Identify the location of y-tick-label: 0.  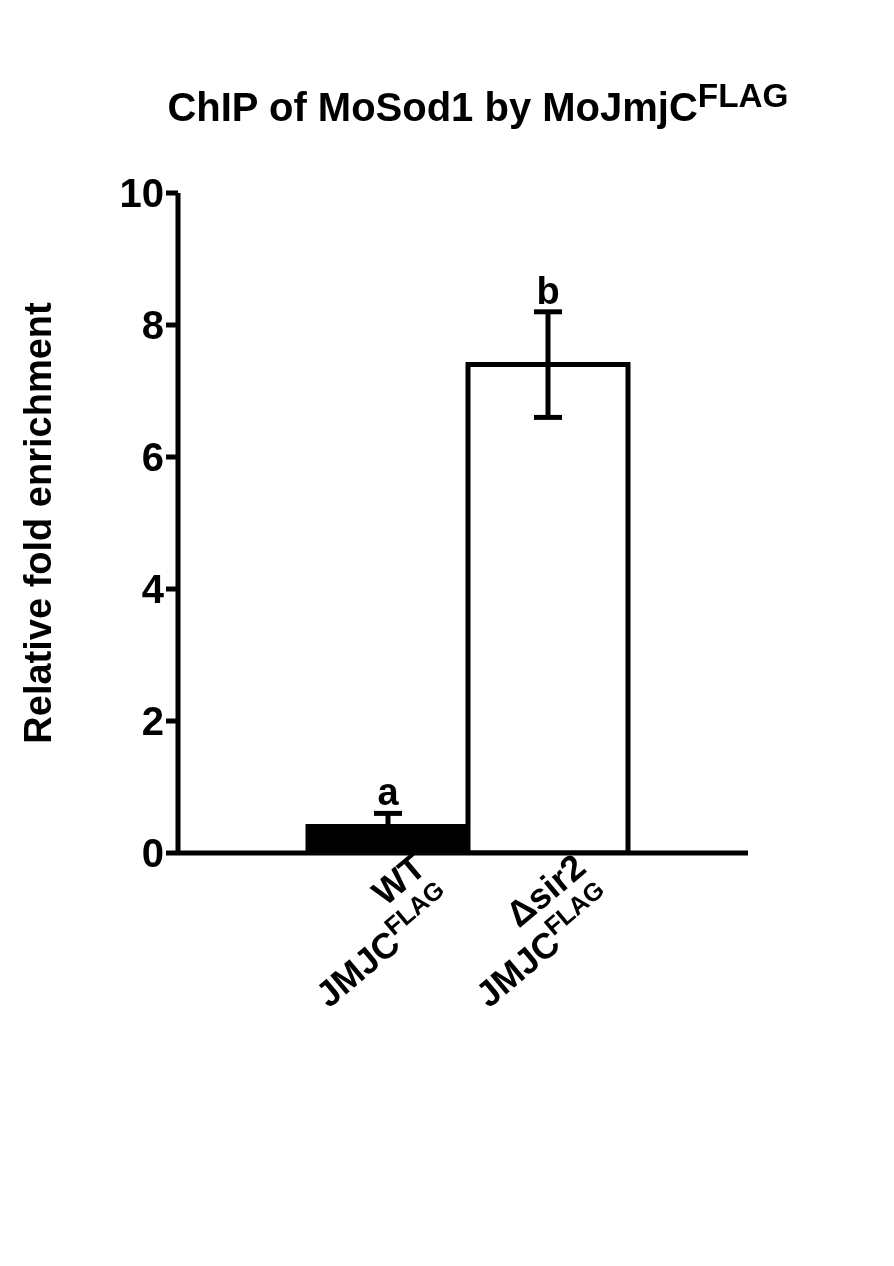
(152, 853).